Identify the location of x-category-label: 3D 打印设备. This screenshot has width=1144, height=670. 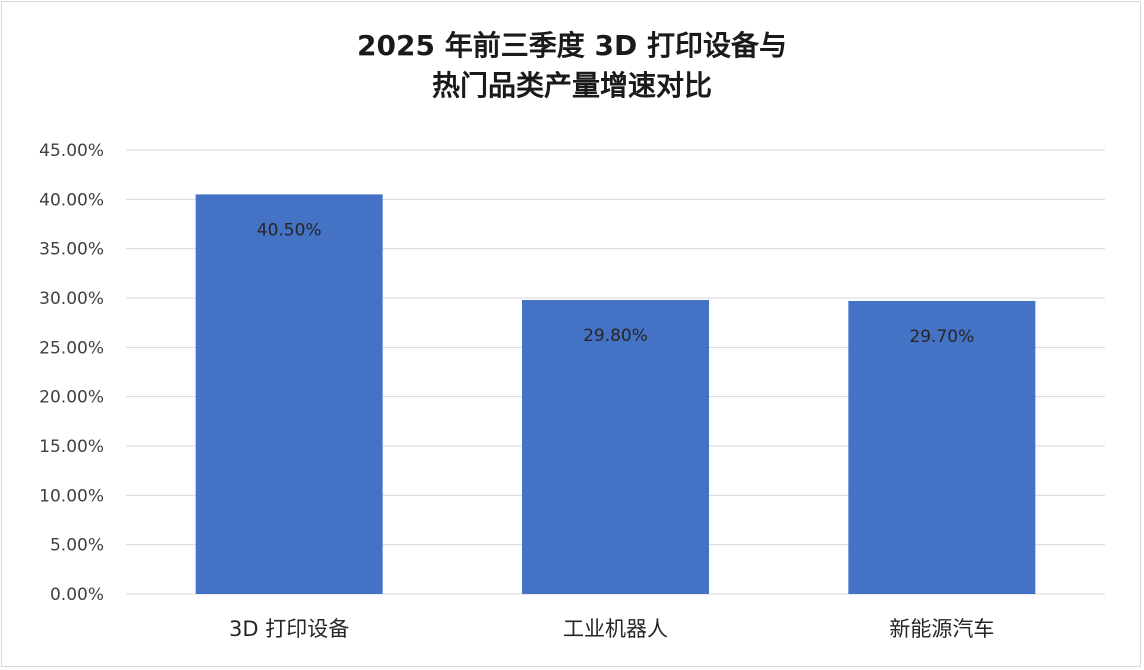
(289, 629).